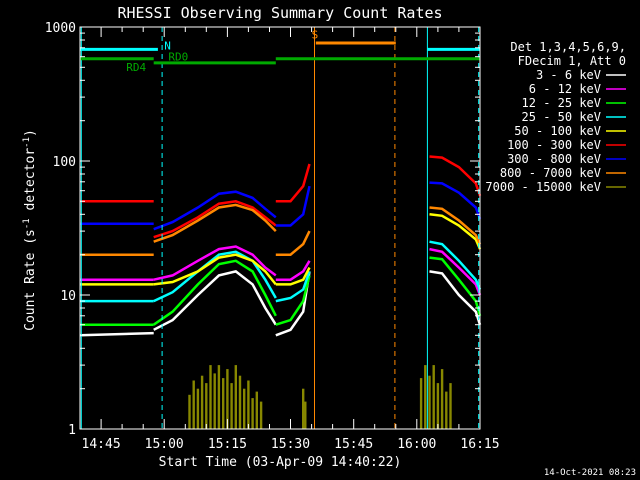 The width and height of the screenshot is (640, 480). I want to click on legend-header-line-1: Det 1,3,4,5,6,9,, so click(568, 47).